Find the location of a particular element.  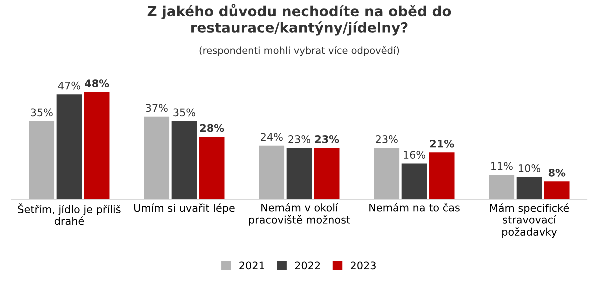

x-tick-label: Nemám na to čas is located at coordinates (415, 207).